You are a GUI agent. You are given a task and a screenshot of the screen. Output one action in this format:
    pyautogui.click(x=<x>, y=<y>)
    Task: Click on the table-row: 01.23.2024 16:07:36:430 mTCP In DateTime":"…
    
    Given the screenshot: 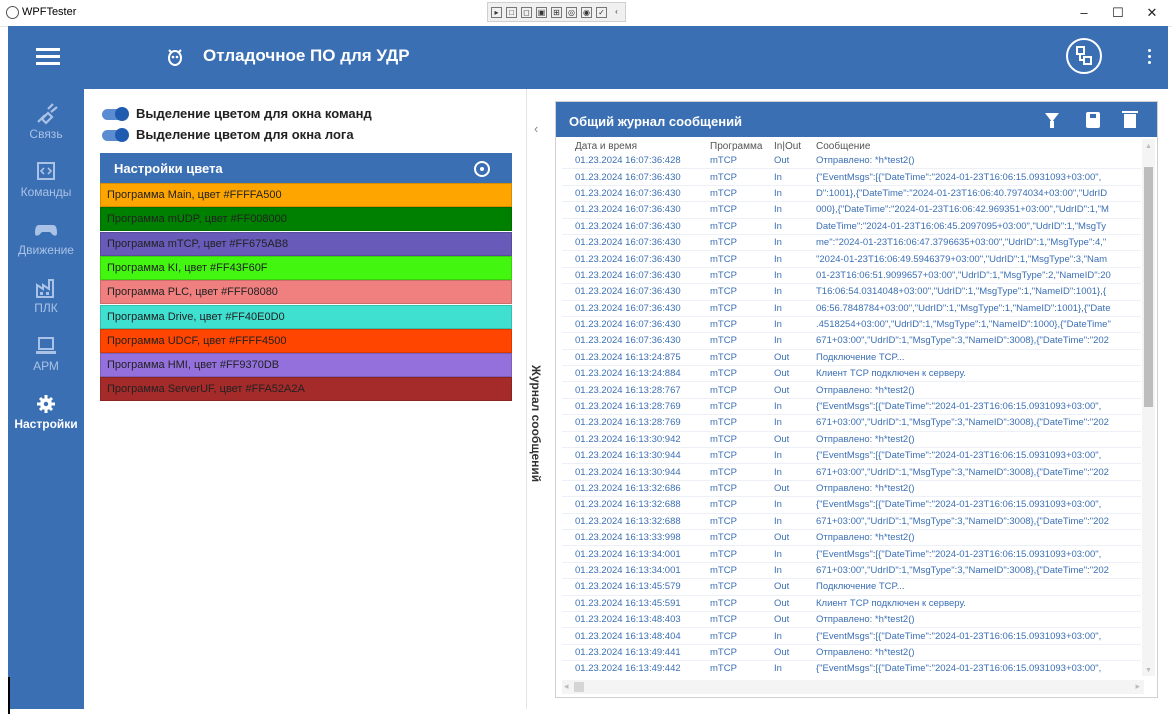 What is the action you would take?
    pyautogui.click(x=851, y=226)
    